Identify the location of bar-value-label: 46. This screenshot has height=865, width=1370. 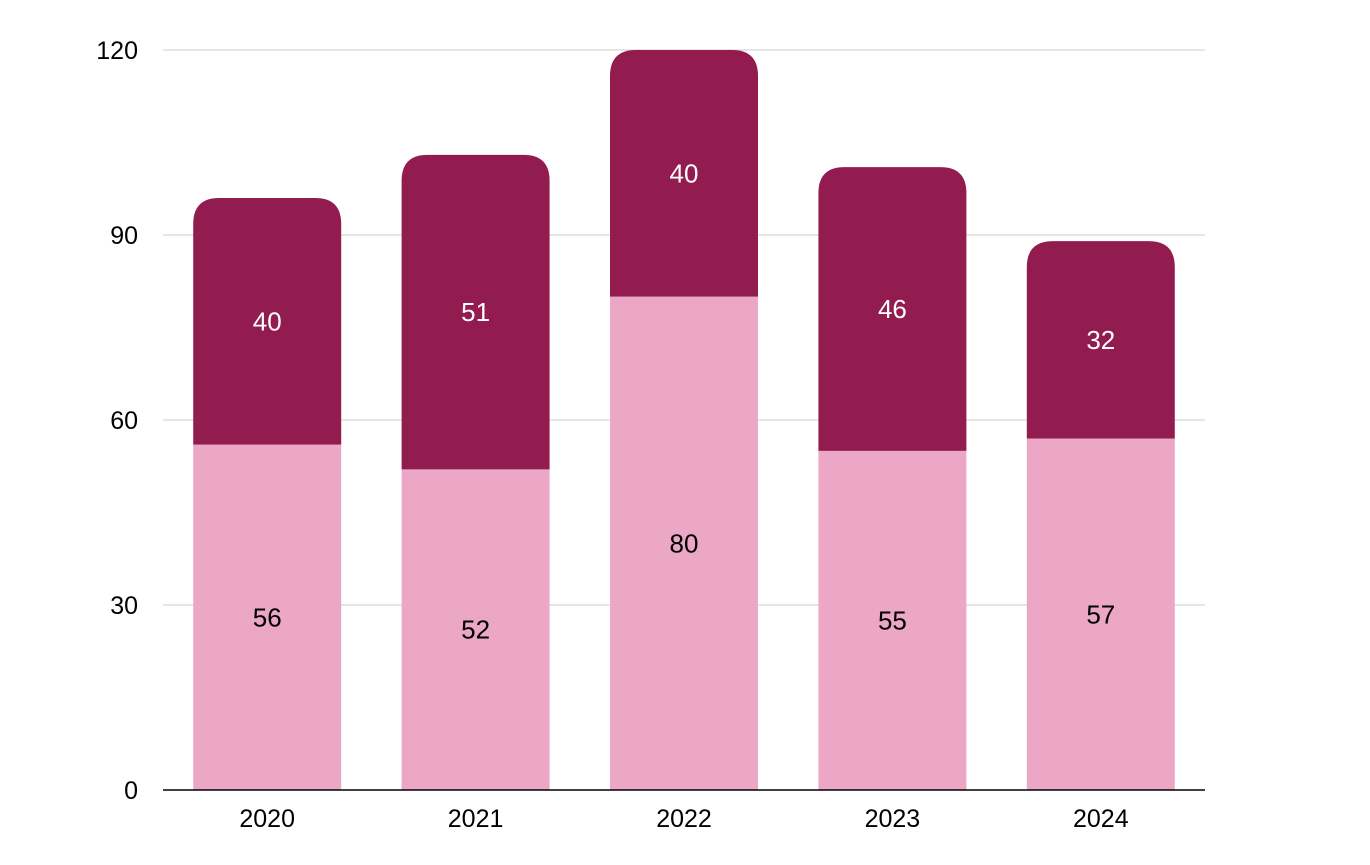
(892, 309).